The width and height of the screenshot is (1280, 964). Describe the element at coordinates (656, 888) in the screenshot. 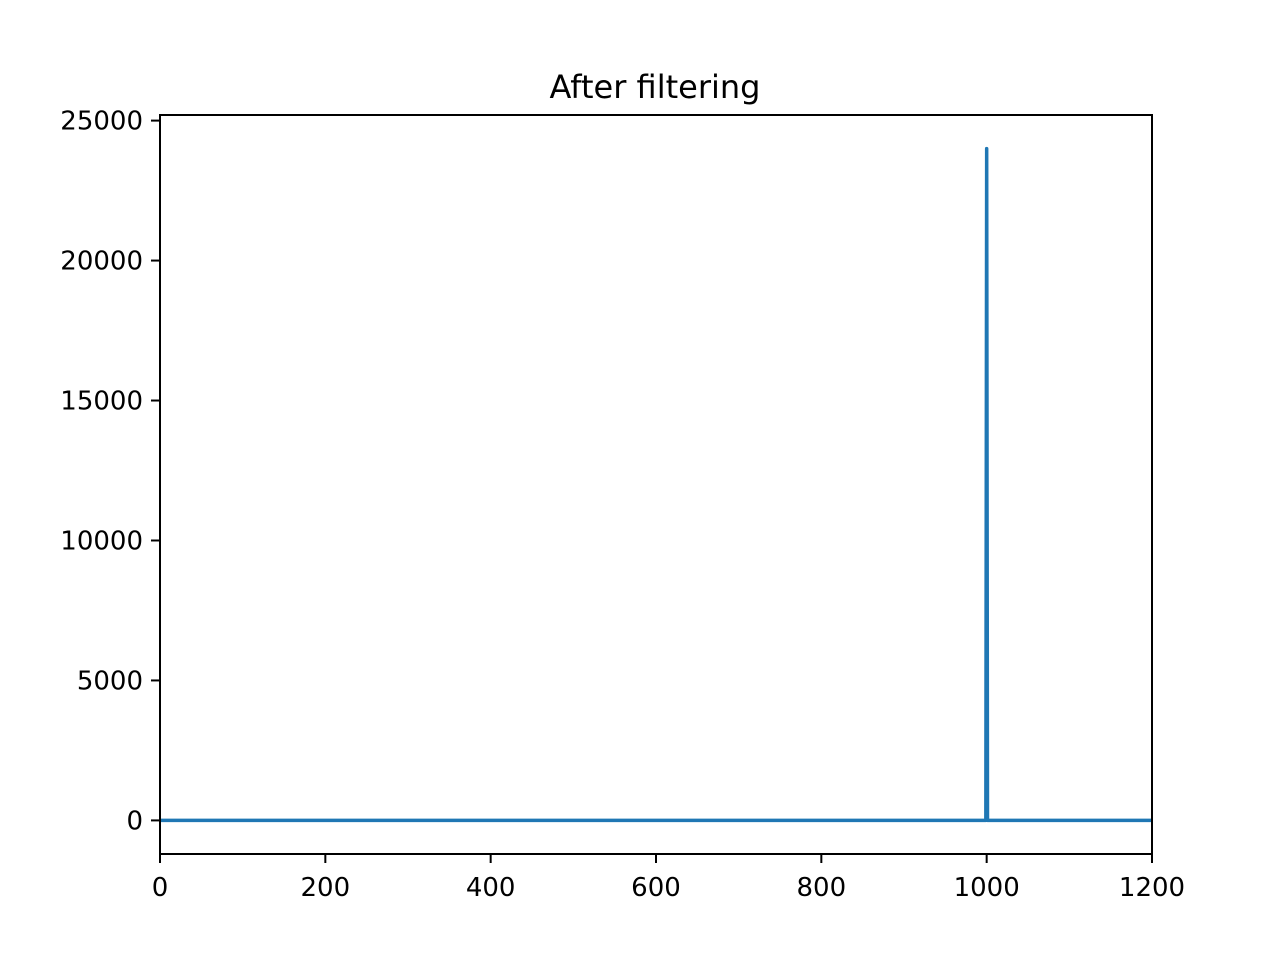

I see `x-tick-label: 600` at that location.